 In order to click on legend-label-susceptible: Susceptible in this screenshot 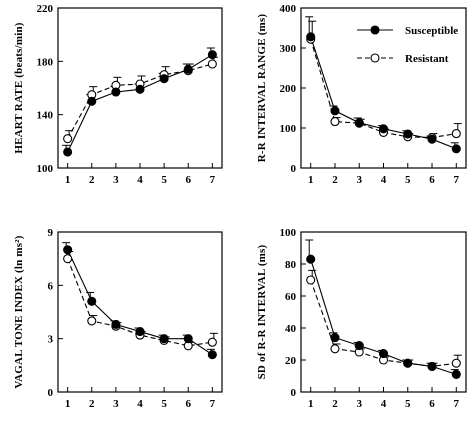, I will do `click(431, 31)`.